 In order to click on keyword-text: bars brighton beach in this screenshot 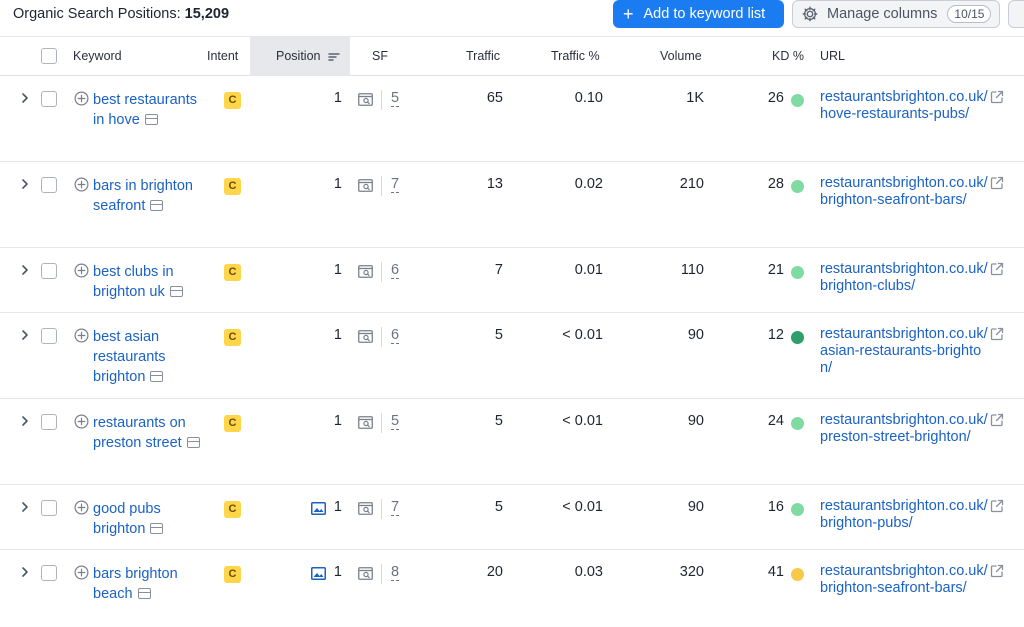, I will do `click(135, 584)`.